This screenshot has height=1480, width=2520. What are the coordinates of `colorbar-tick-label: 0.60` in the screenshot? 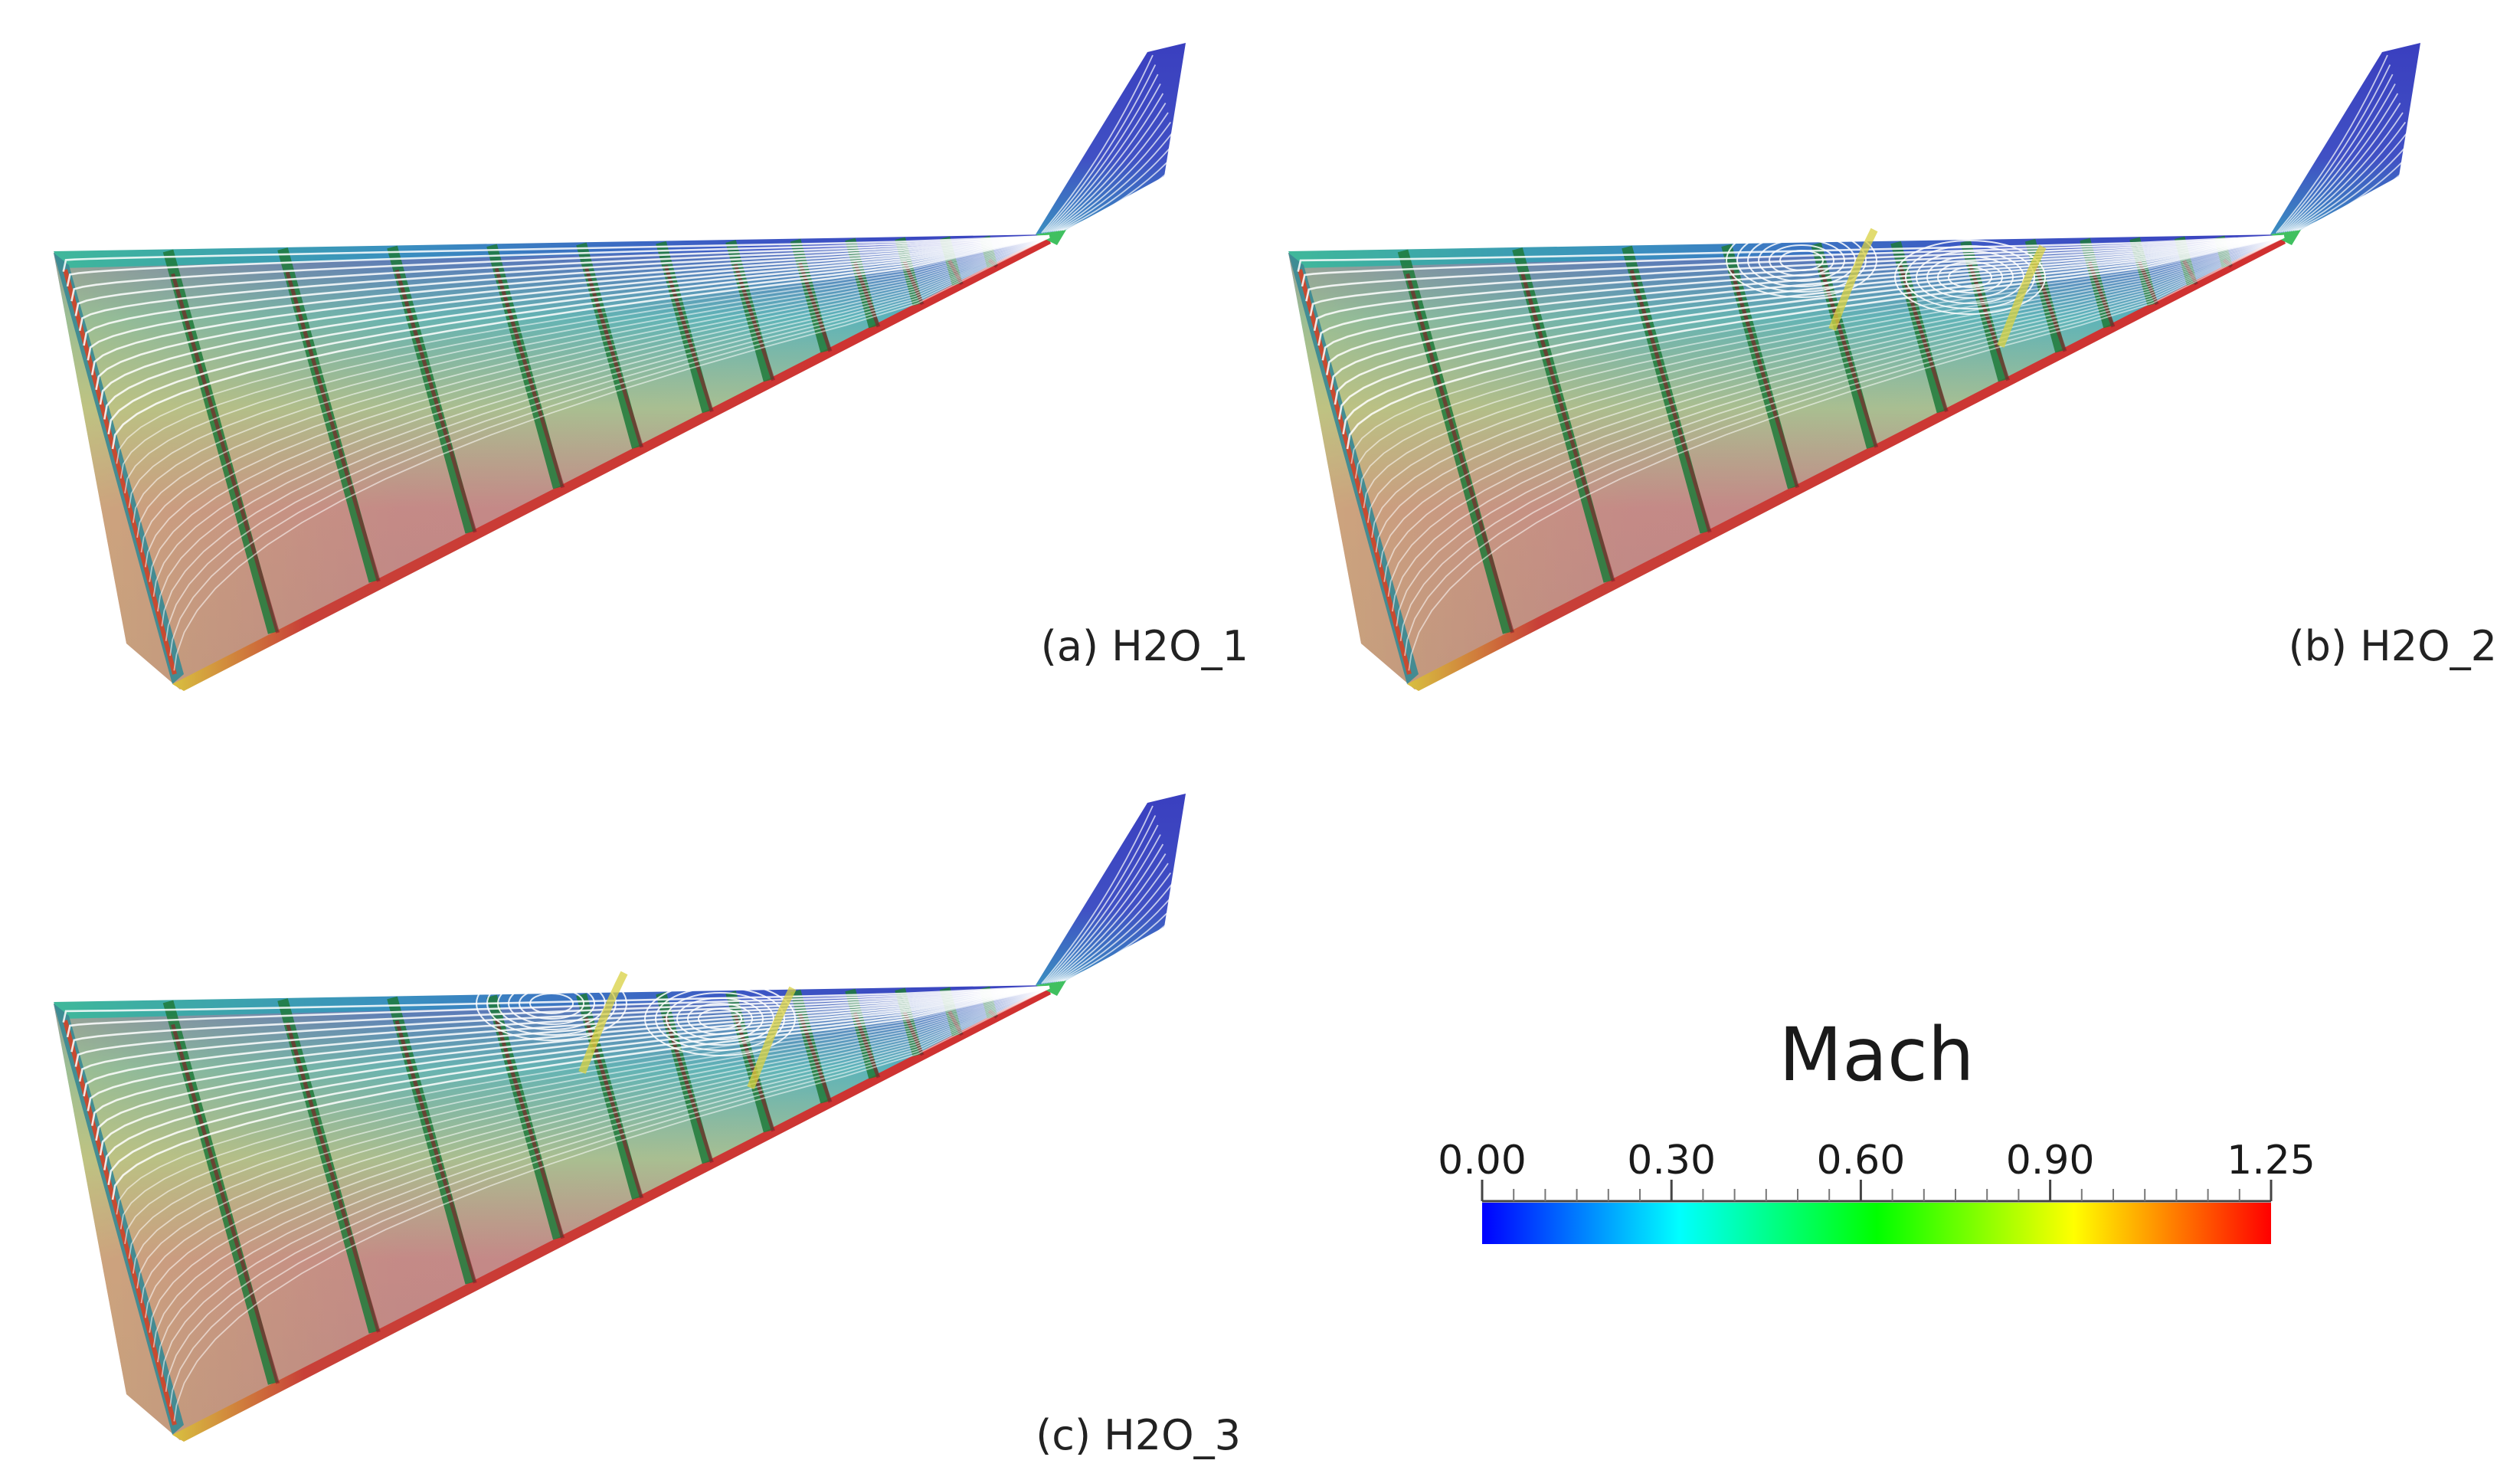 It's located at (1861, 1161).